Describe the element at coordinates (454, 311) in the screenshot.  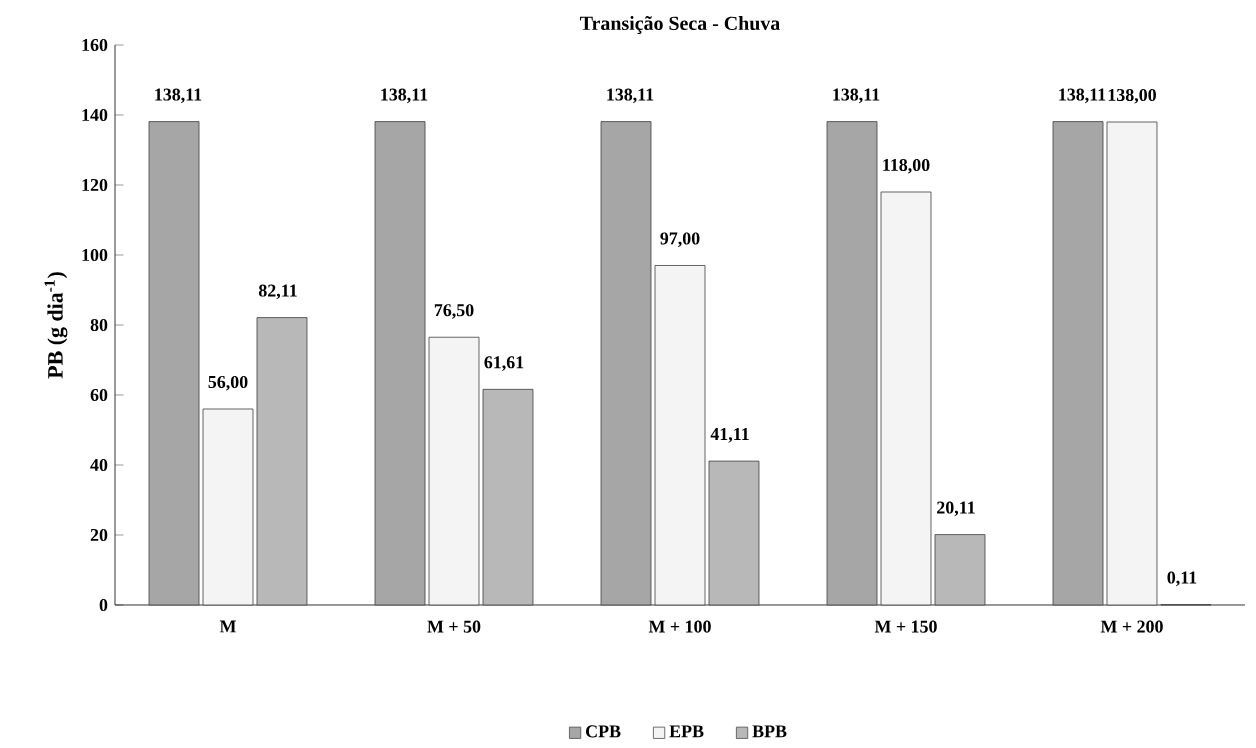
I see `data-label: 76,50` at that location.